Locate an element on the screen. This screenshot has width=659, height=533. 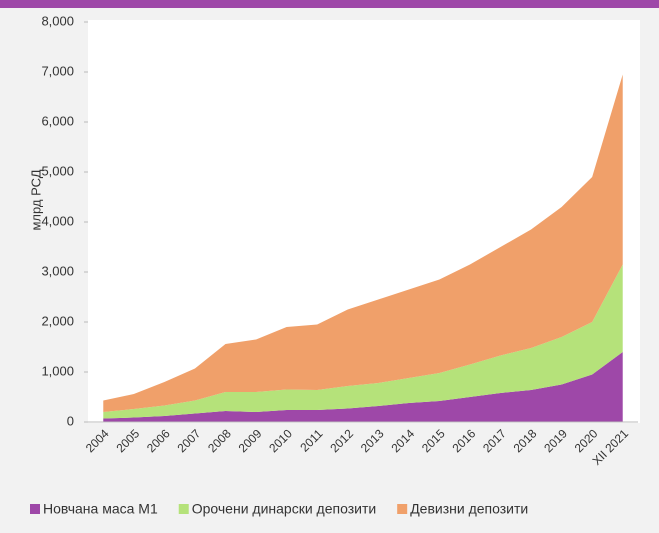
y-tick-label: 5,000 is located at coordinates (57, 170).